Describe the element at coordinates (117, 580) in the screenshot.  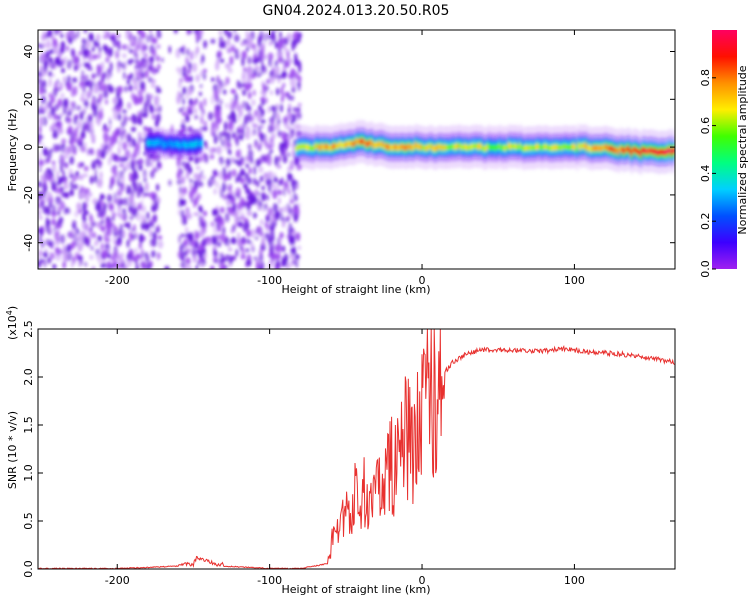
I see `x-tick-label: -200` at that location.